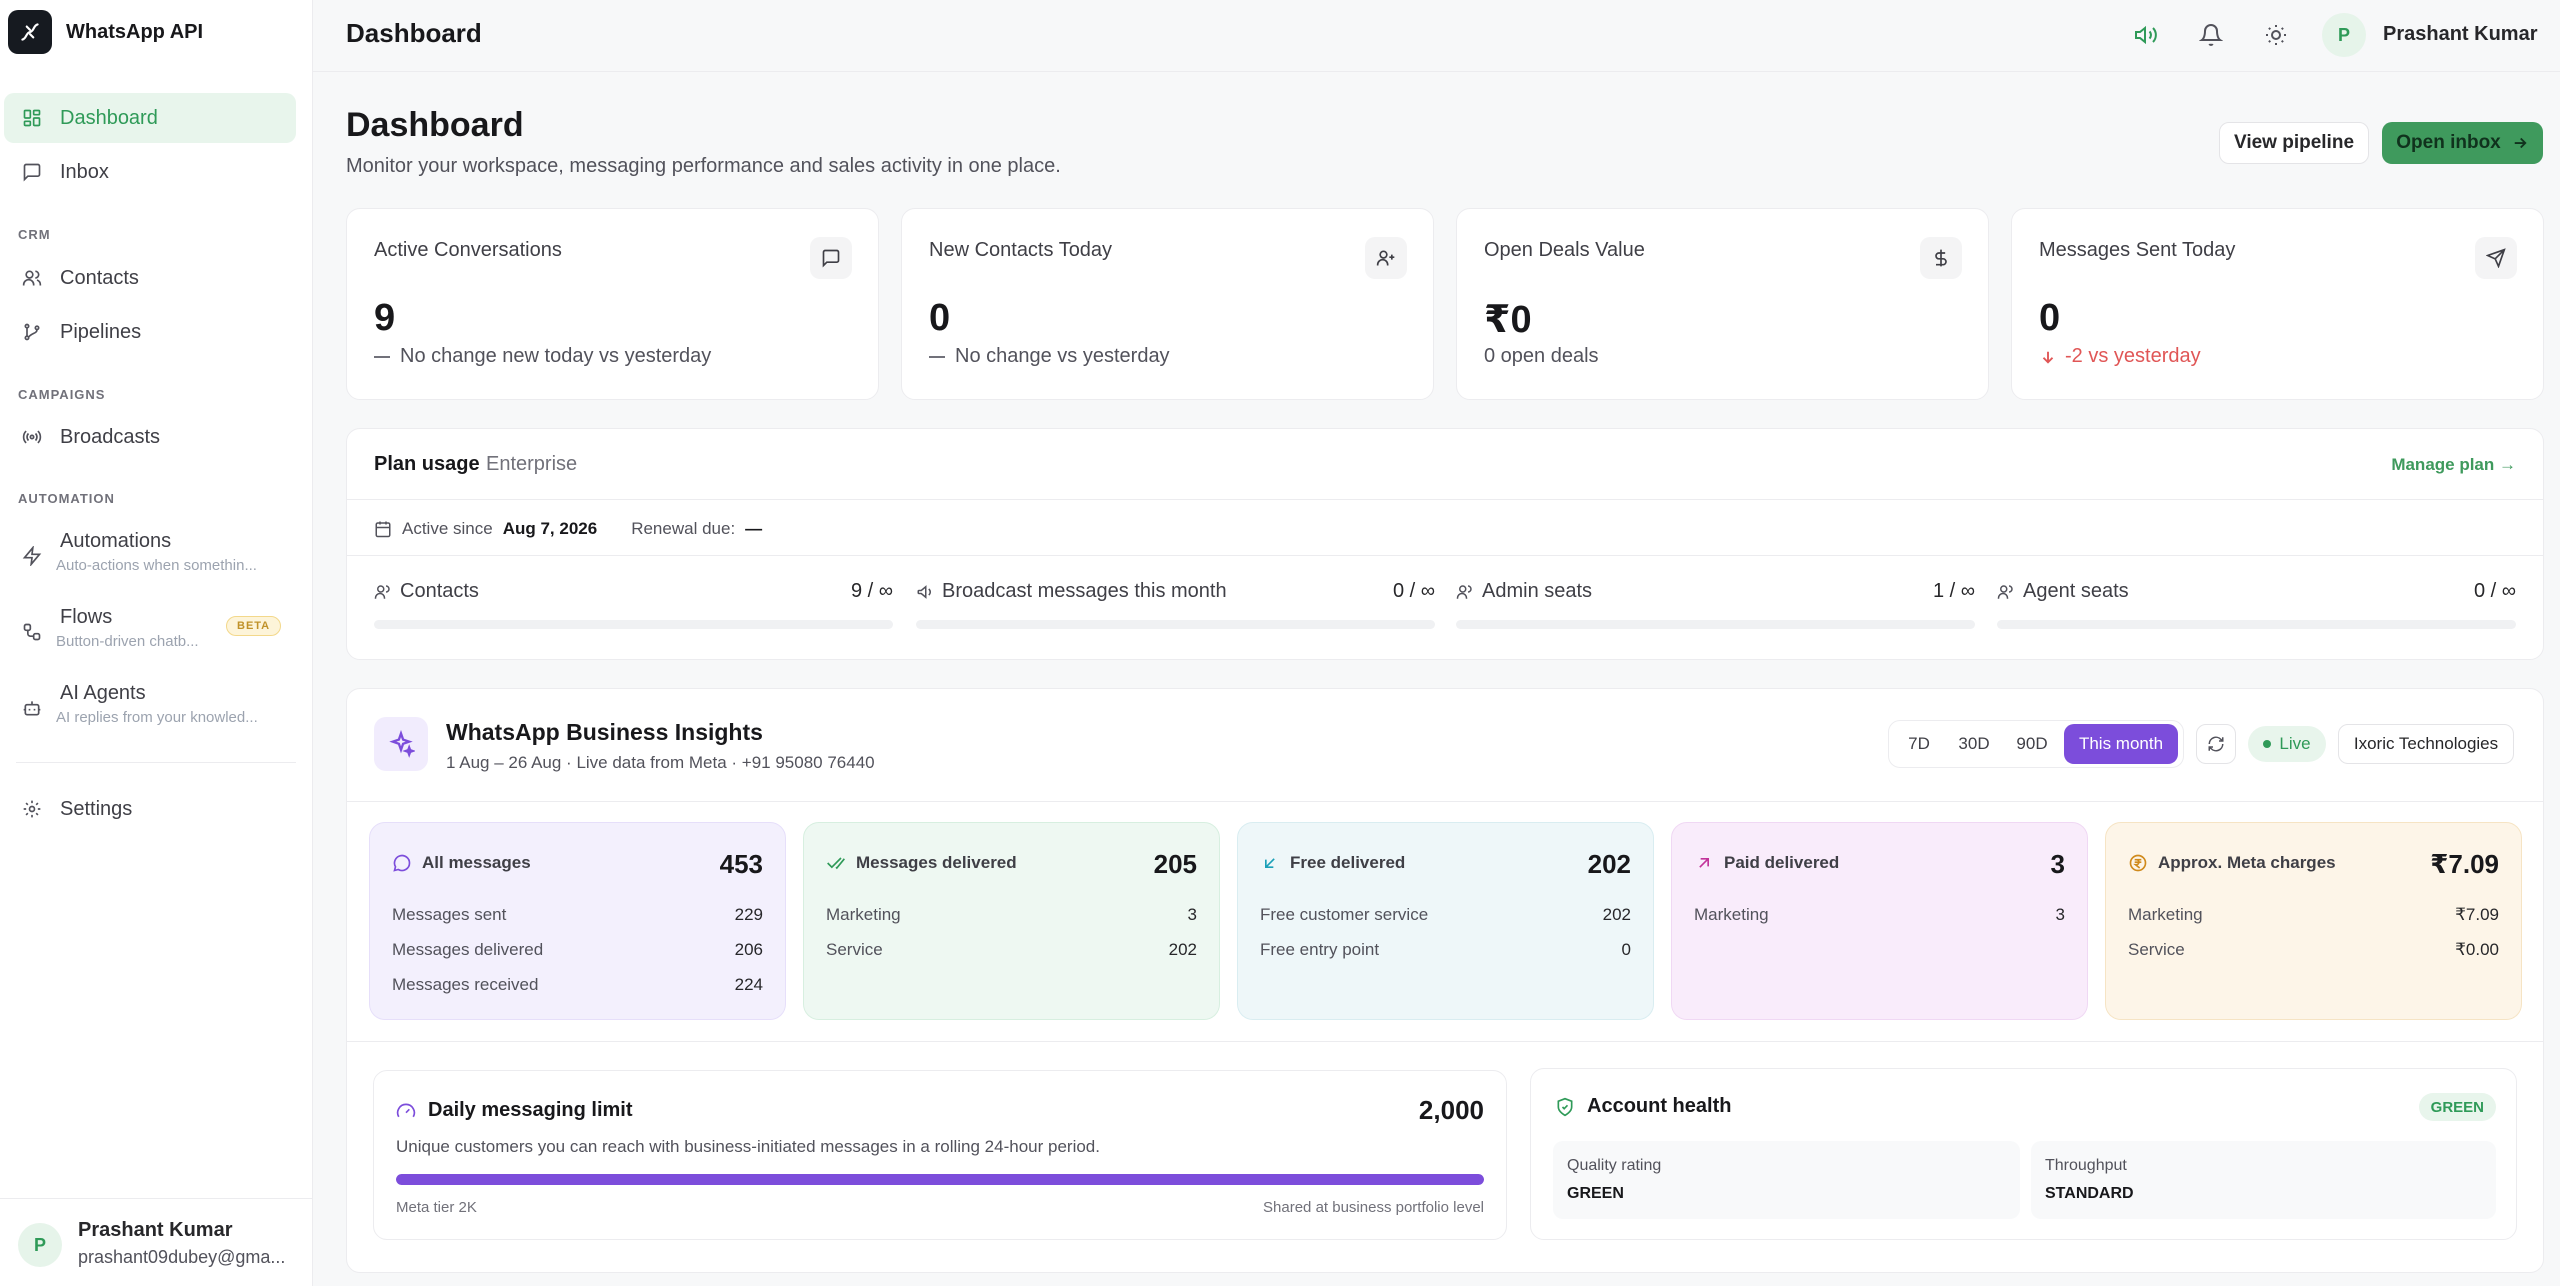 This screenshot has height=1286, width=2560. I want to click on sidebar-item-flows: Flows, so click(150, 628).